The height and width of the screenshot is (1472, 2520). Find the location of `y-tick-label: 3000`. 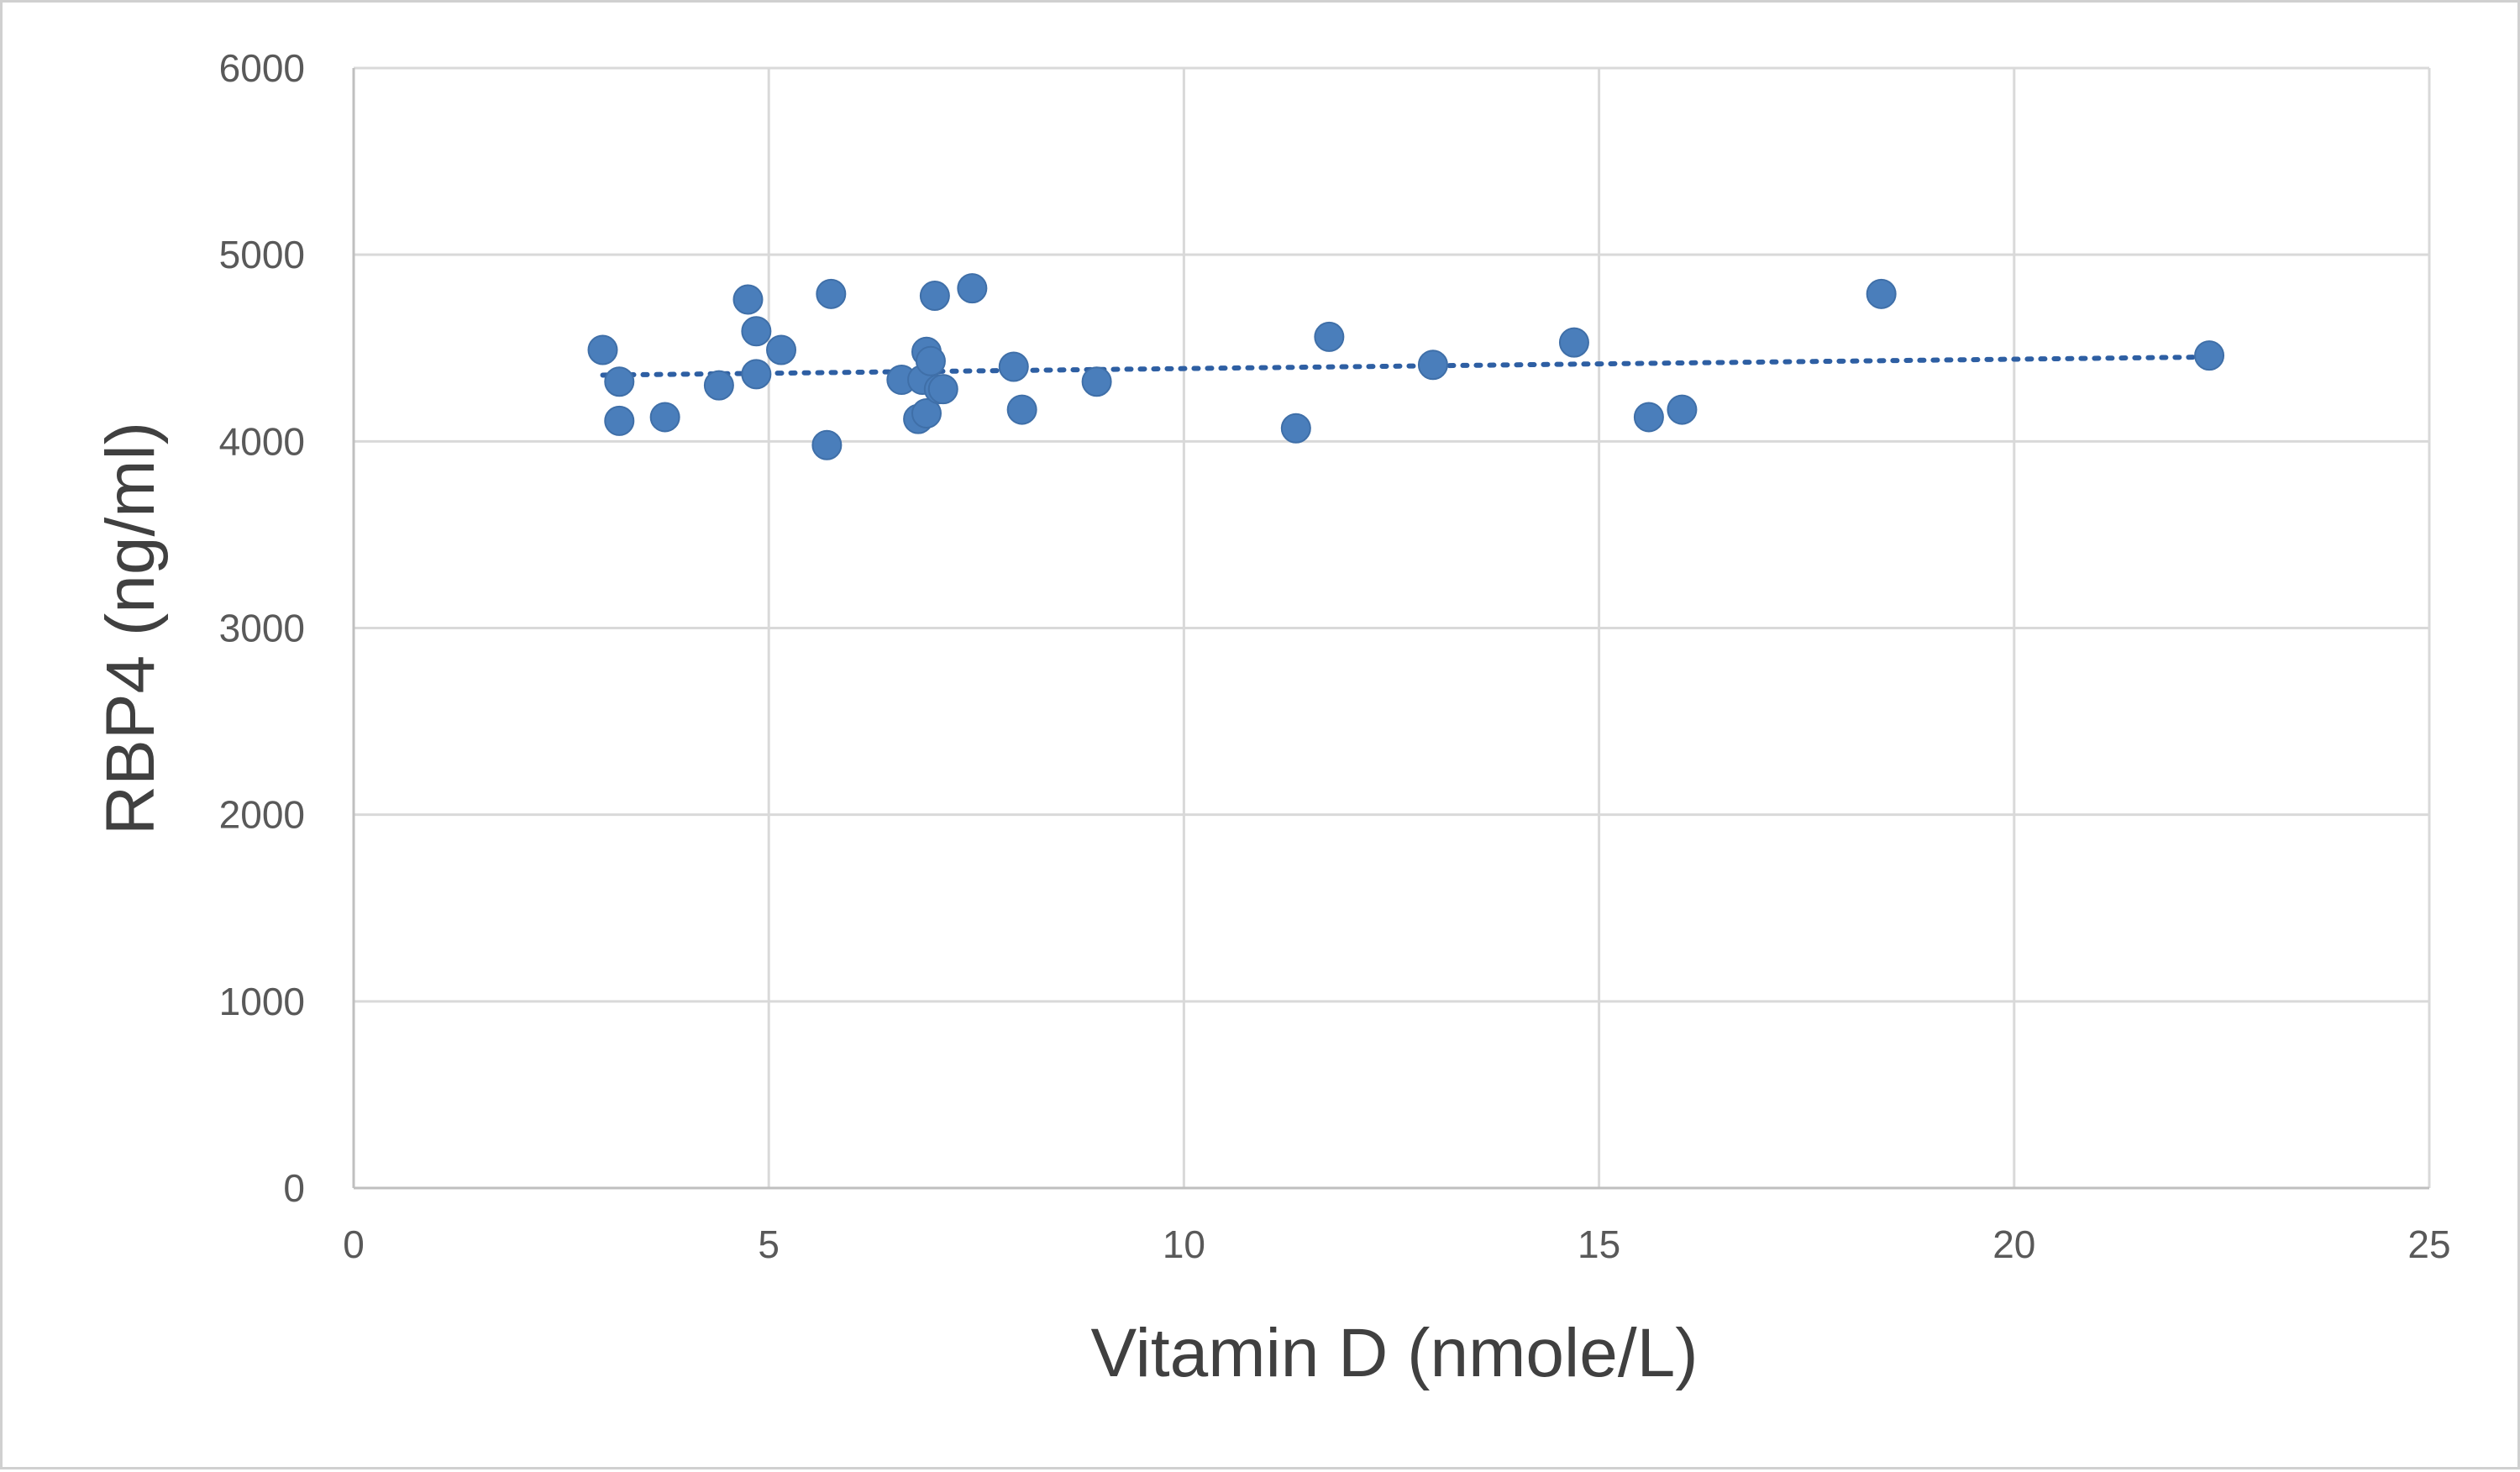

y-tick-label: 3000 is located at coordinates (262, 628).